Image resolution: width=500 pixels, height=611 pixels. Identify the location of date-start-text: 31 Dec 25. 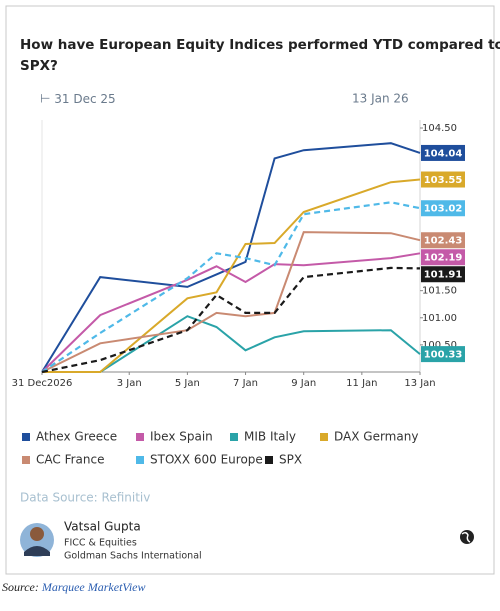
(84, 99).